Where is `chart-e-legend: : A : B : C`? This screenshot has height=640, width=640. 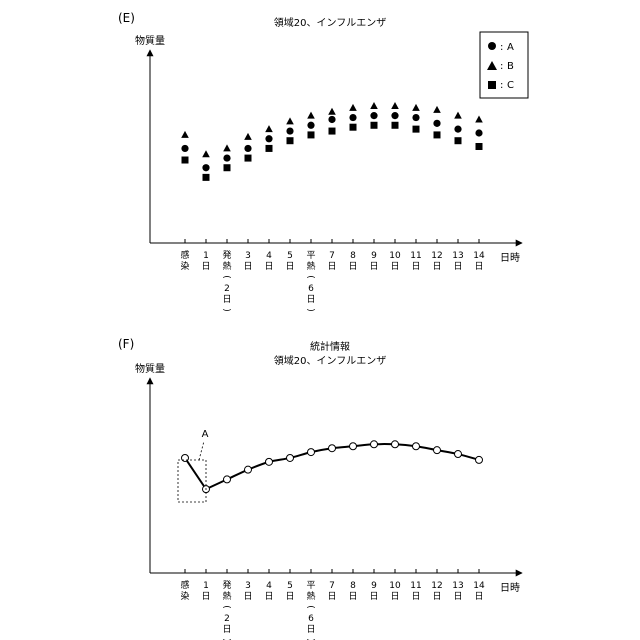
chart-e-legend: : A : B : C is located at coordinates (504, 65).